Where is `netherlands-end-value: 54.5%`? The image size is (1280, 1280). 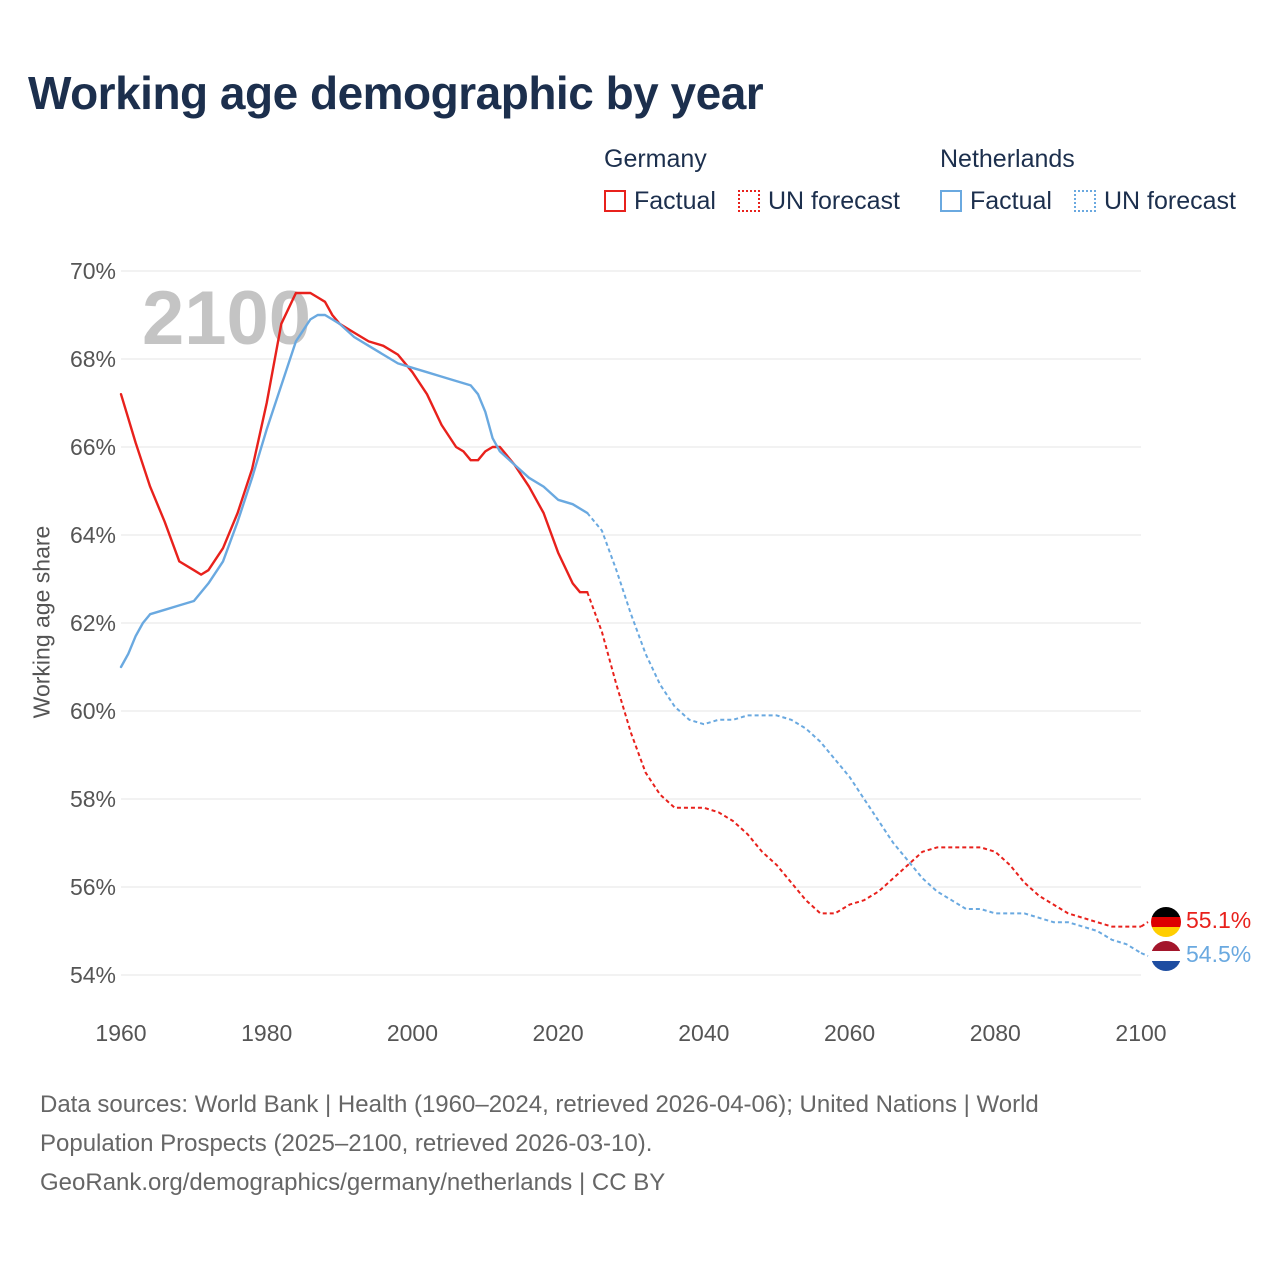 netherlands-end-value: 54.5% is located at coordinates (1219, 954).